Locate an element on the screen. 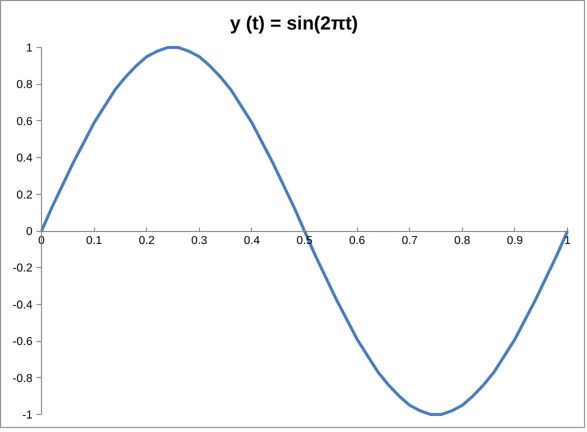 The image size is (587, 432). y-tick-label: 0.6 is located at coordinates (24, 122).